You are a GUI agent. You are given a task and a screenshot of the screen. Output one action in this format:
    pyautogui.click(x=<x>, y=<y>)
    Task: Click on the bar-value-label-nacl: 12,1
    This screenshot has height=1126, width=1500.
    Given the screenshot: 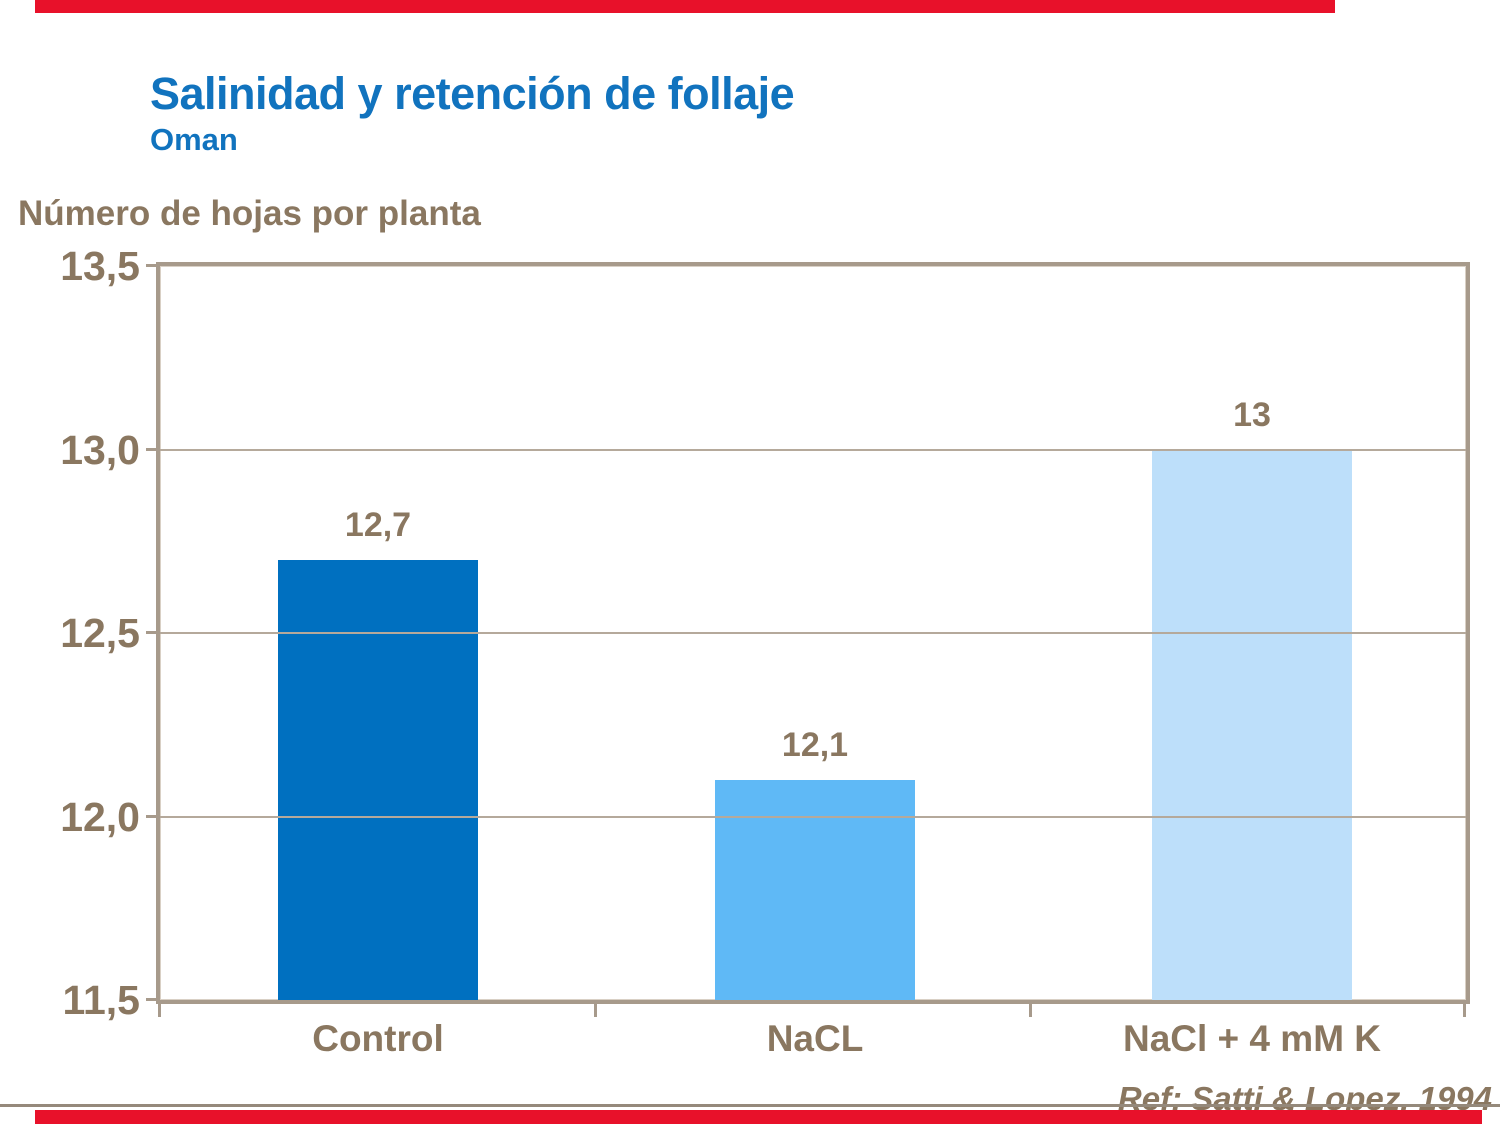 What is the action you would take?
    pyautogui.click(x=815, y=745)
    